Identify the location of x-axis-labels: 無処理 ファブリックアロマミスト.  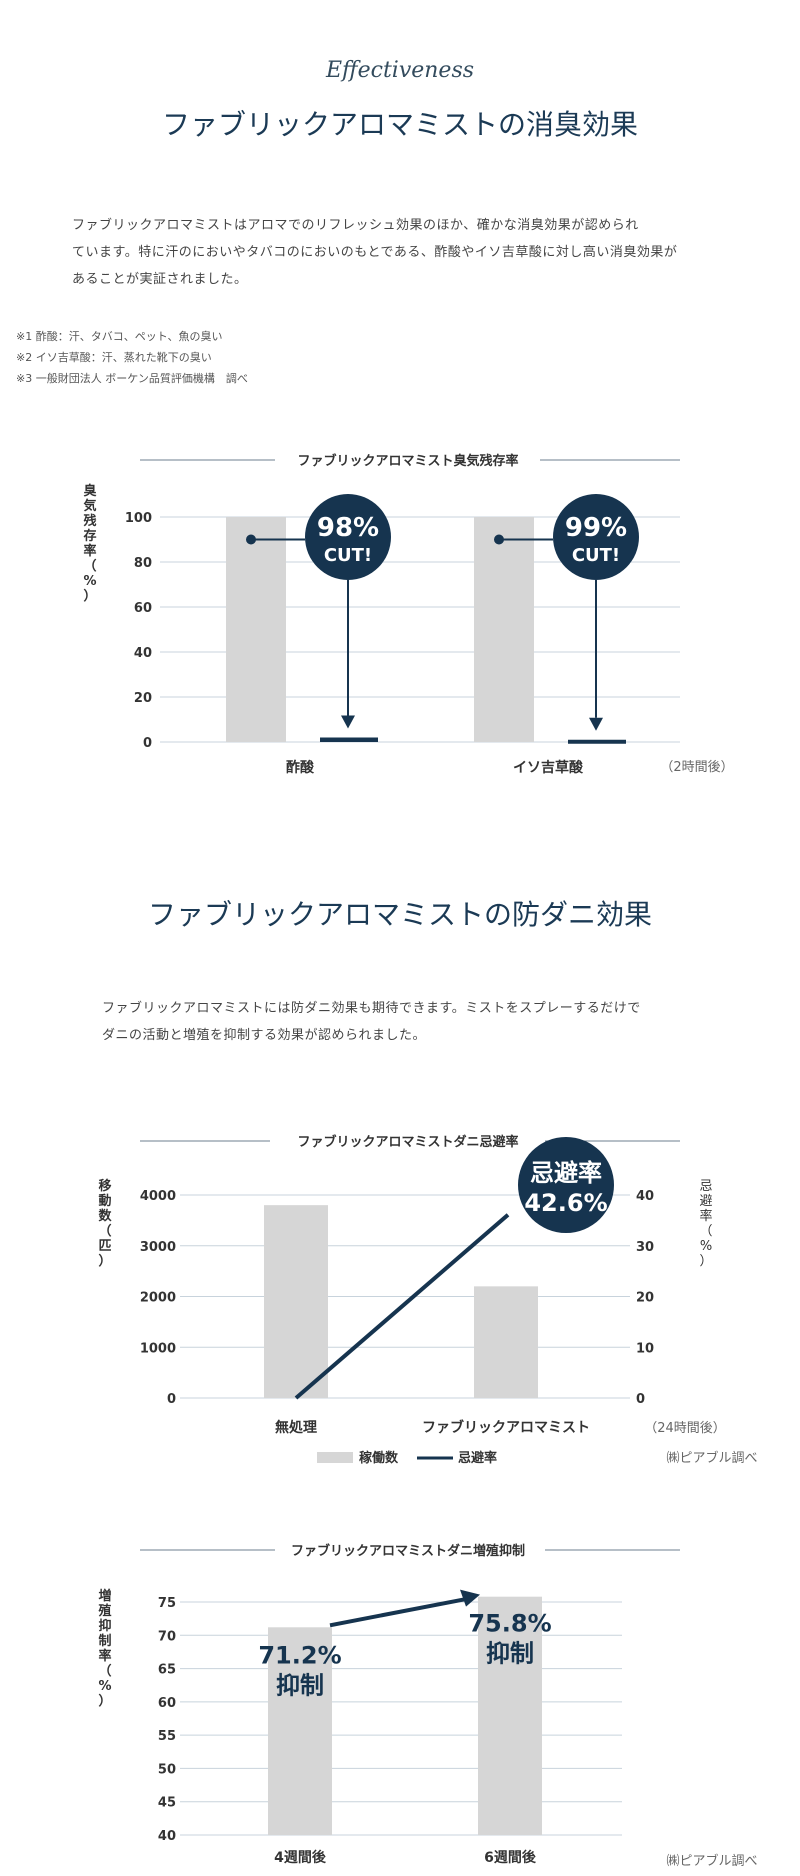
(432, 1427).